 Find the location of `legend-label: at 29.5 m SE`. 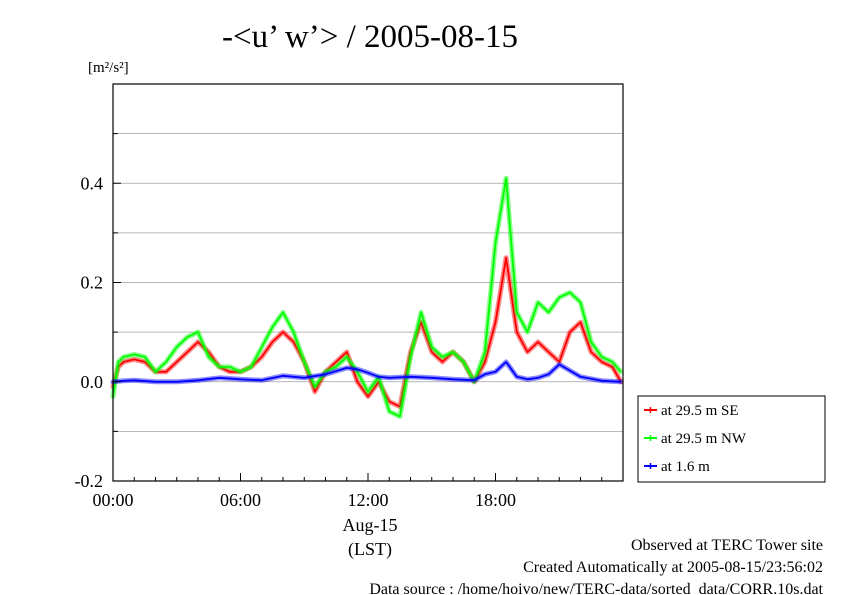

legend-label: at 29.5 m SE is located at coordinates (700, 411).